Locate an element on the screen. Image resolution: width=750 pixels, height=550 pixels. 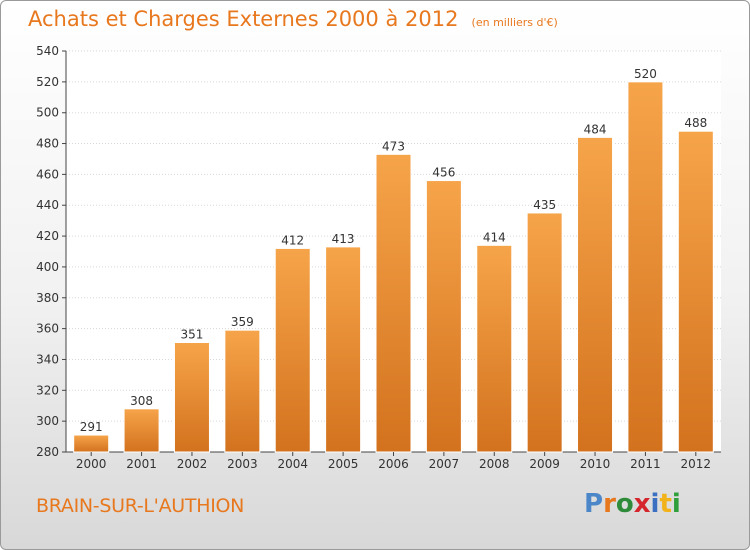
y-tick-label: 300 is located at coordinates (47, 421).